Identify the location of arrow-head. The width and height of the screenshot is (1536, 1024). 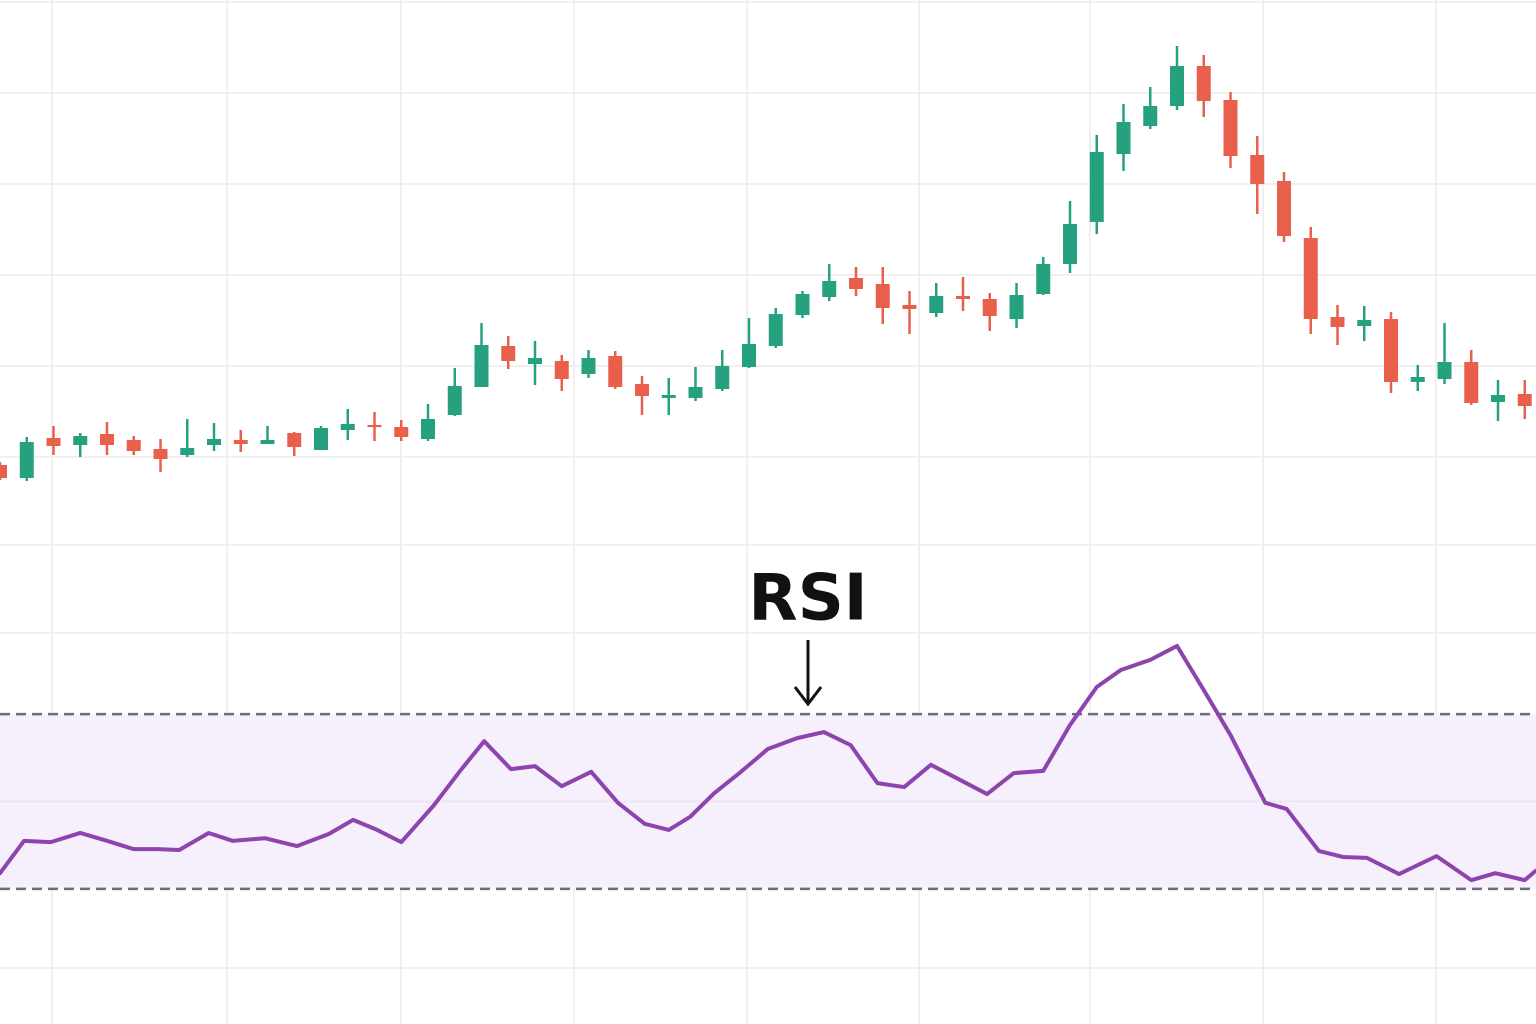
(808, 696).